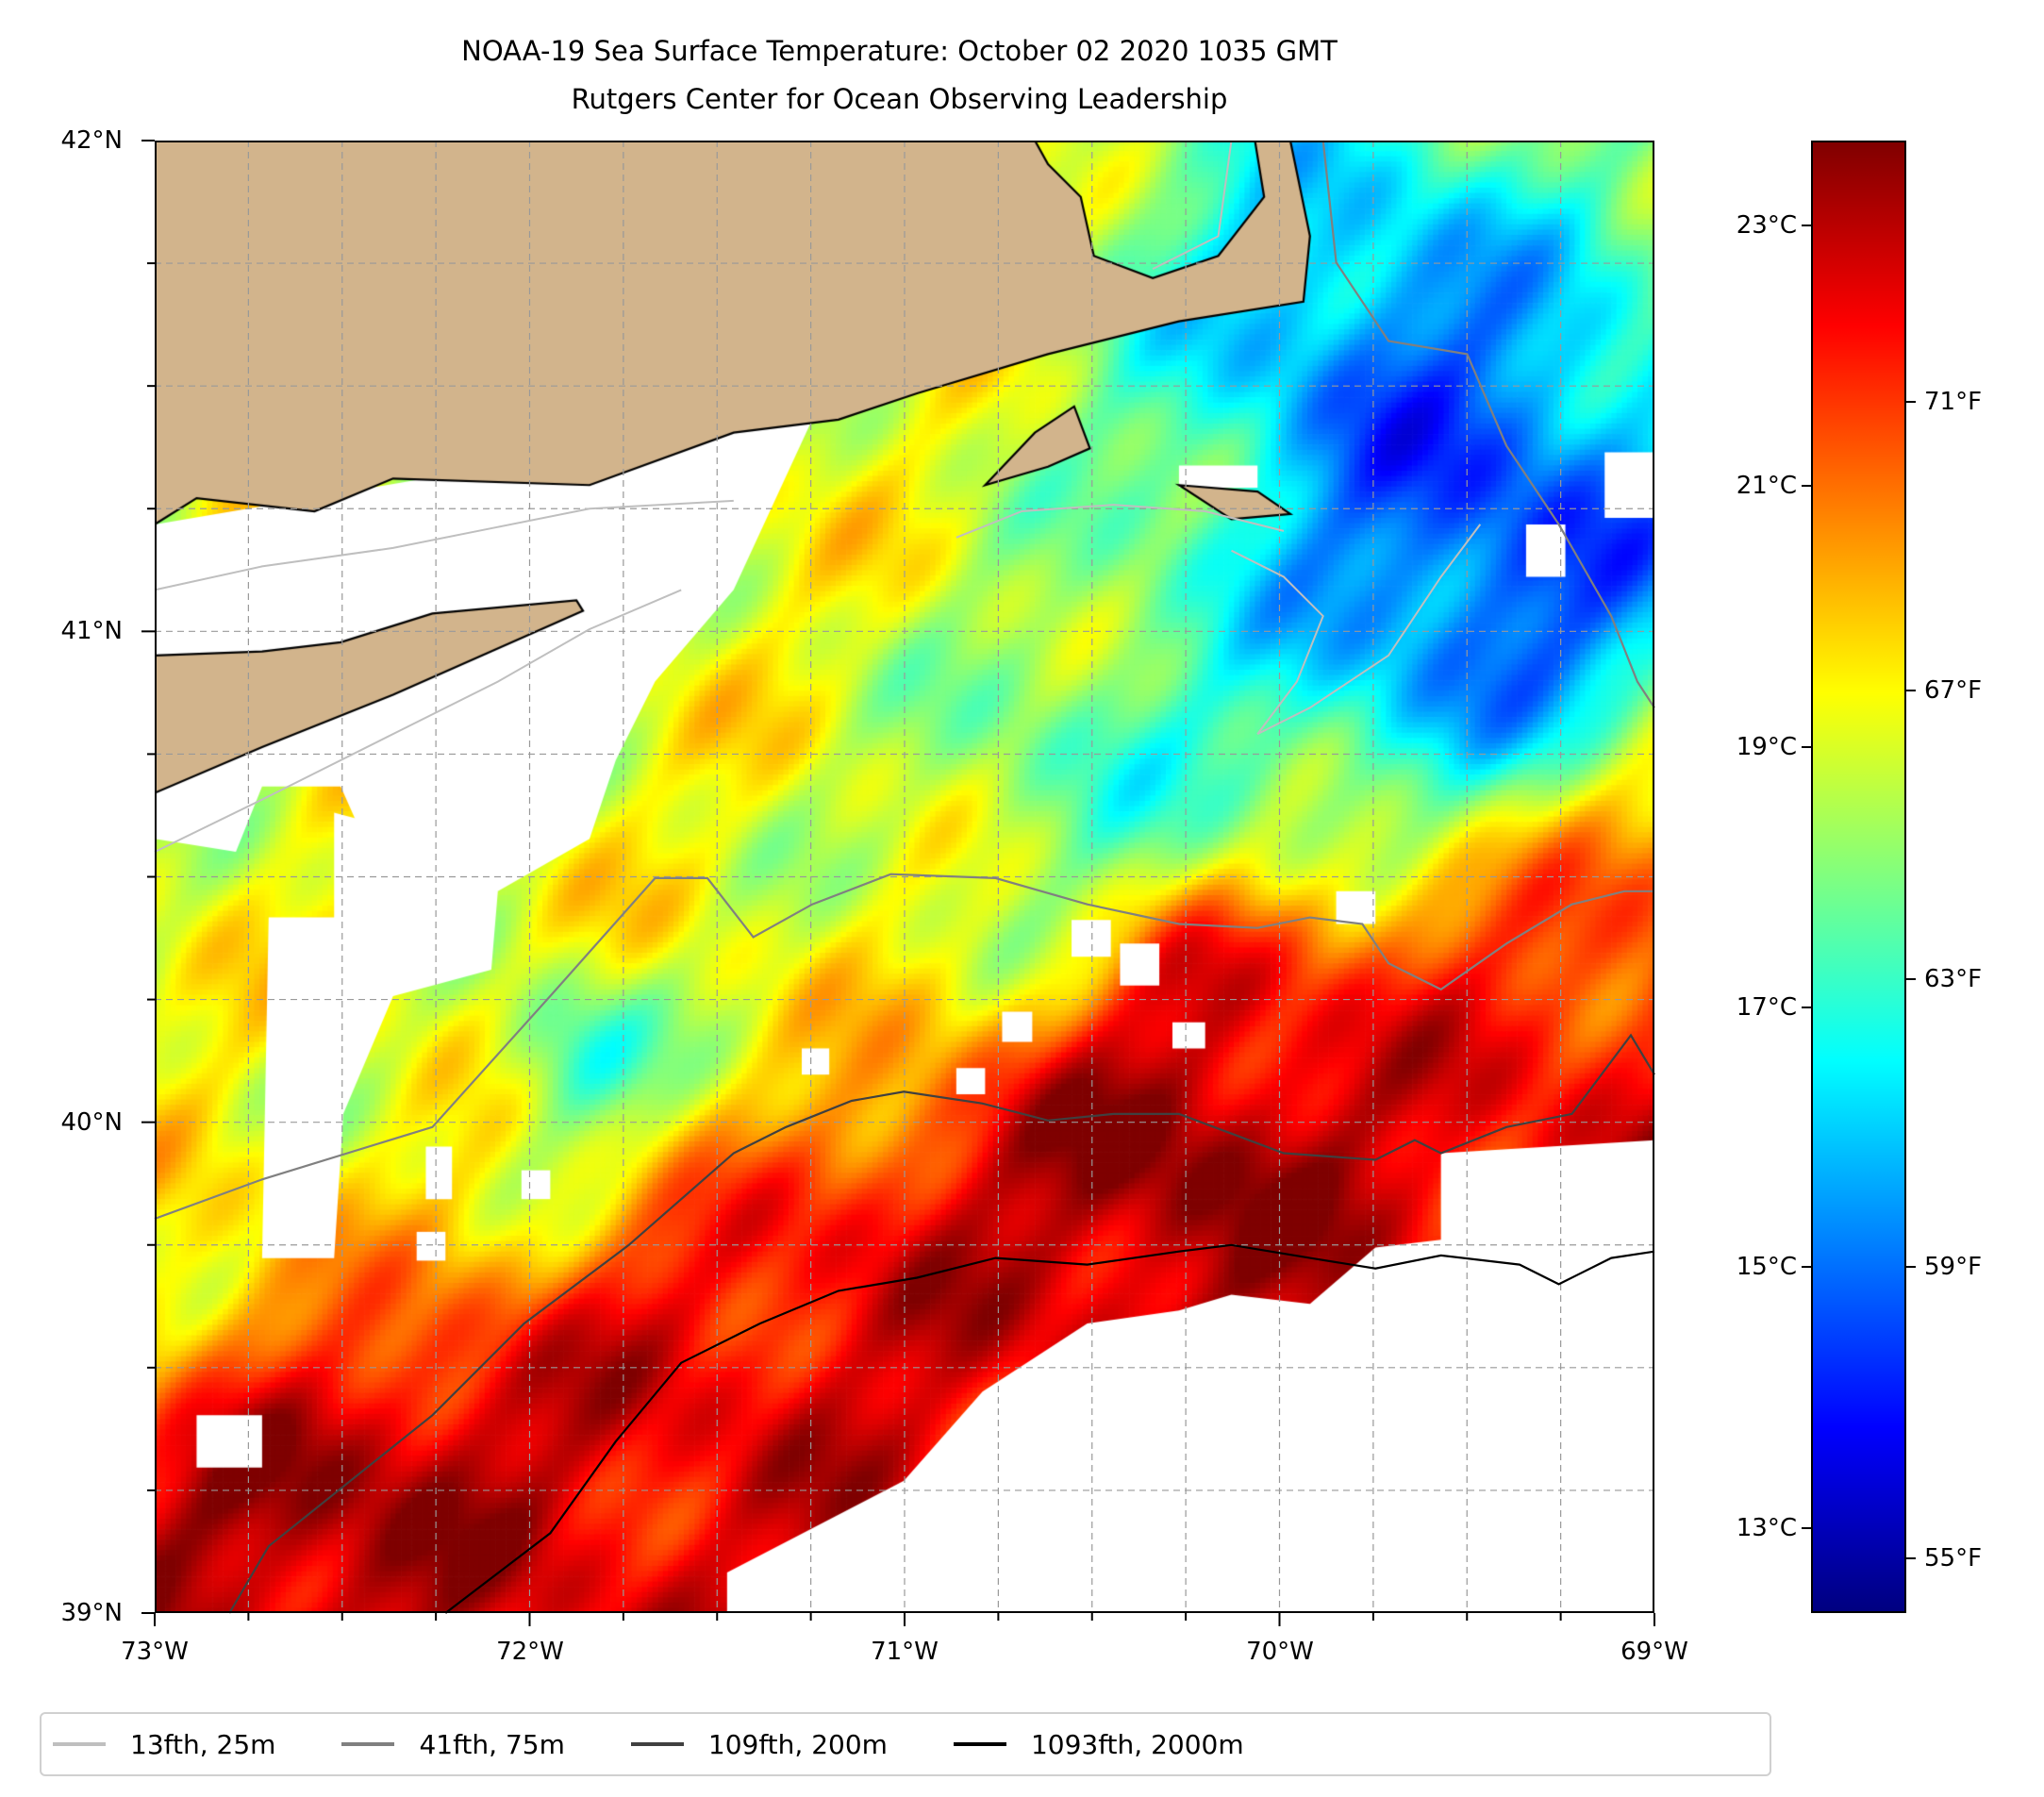 Image resolution: width=2044 pixels, height=1797 pixels. What do you see at coordinates (1954, 690) in the screenshot?
I see `colorbar-tick-fahrenheit: 67°F` at bounding box center [1954, 690].